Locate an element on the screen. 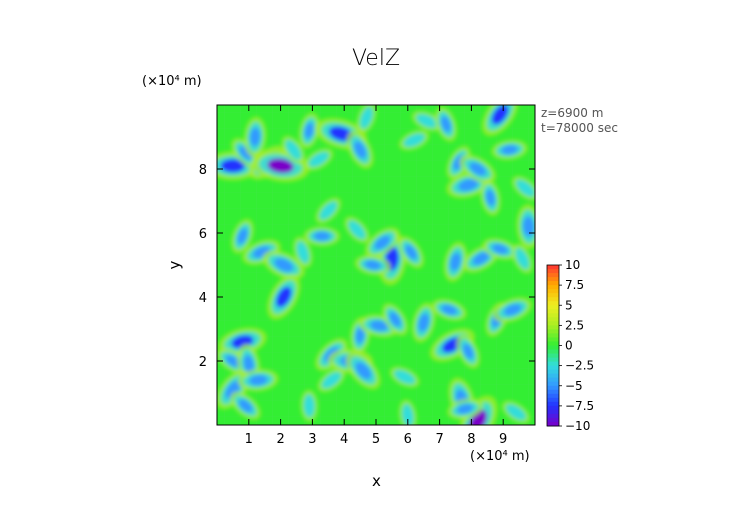 This screenshot has width=752, height=532. x-unit-label: (×10⁴ m) is located at coordinates (500, 456).